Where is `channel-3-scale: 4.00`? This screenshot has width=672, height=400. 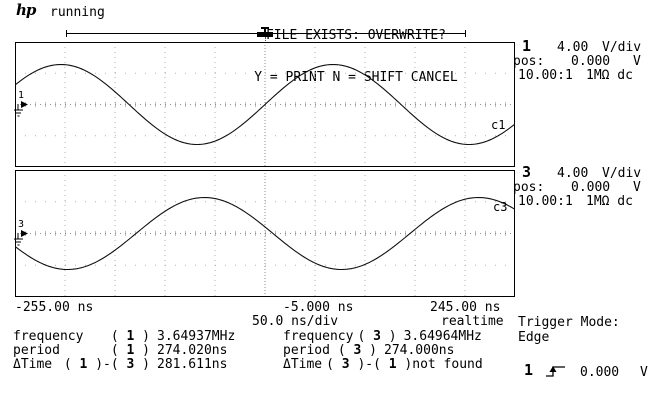
channel-3-scale: 4.00 is located at coordinates (573, 173).